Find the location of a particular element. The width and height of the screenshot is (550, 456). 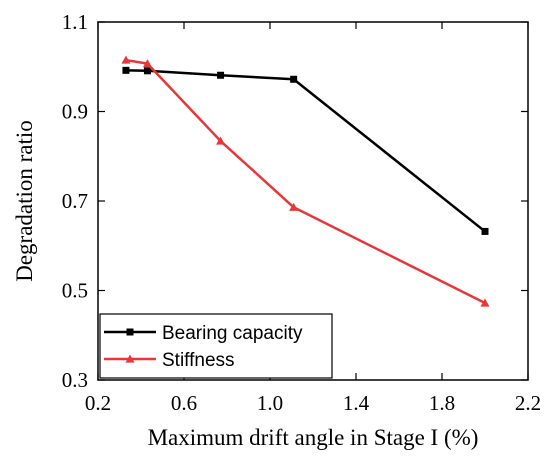

y-tick-label: 0.5 is located at coordinates (75, 291).